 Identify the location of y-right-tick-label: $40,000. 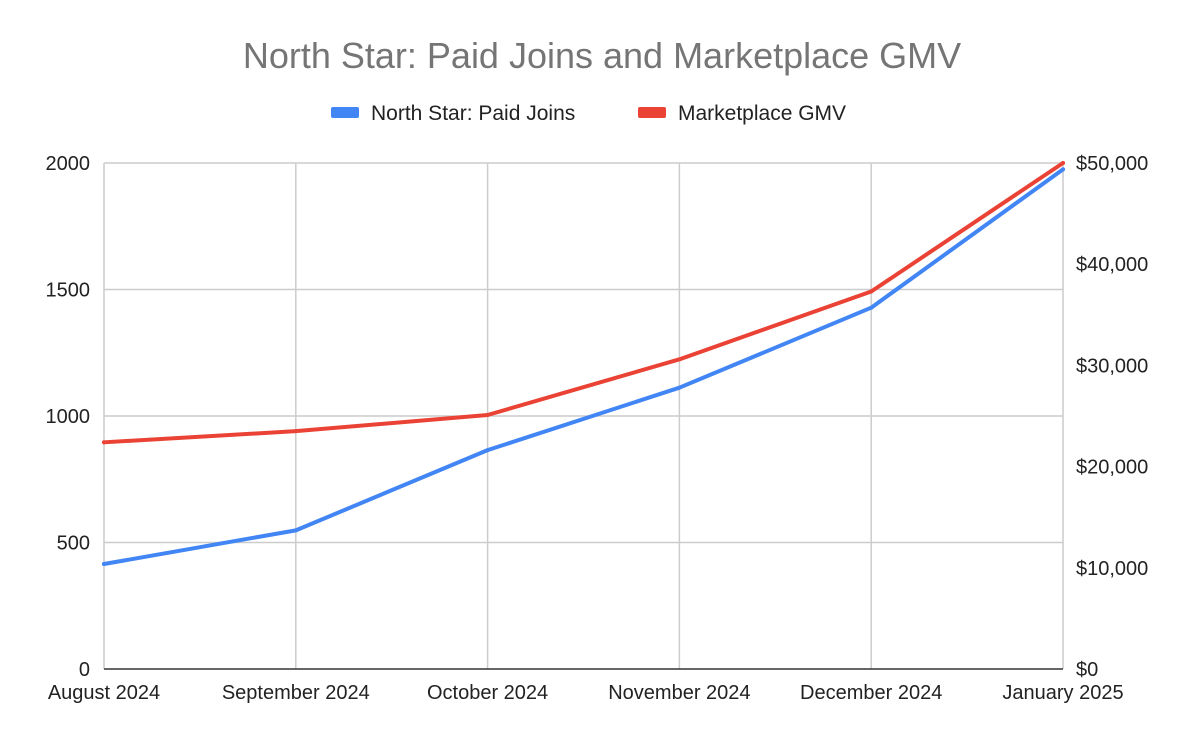
(1112, 265).